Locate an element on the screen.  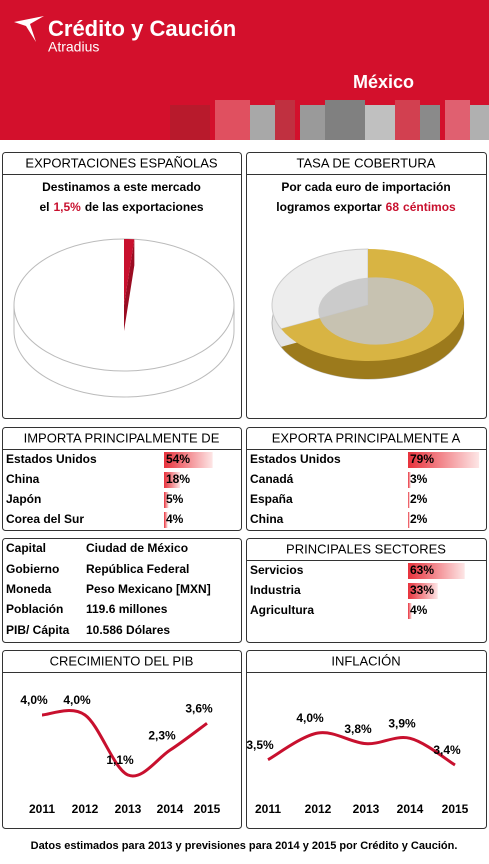
coin-edge is located at coordinates (463, 314).